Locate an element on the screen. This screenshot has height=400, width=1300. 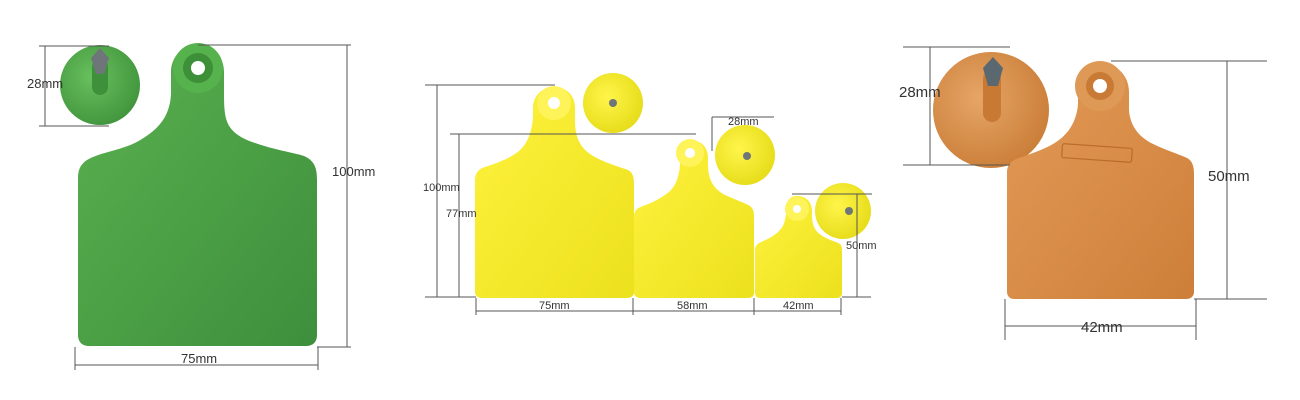
green-stud is located at coordinates (100, 85).